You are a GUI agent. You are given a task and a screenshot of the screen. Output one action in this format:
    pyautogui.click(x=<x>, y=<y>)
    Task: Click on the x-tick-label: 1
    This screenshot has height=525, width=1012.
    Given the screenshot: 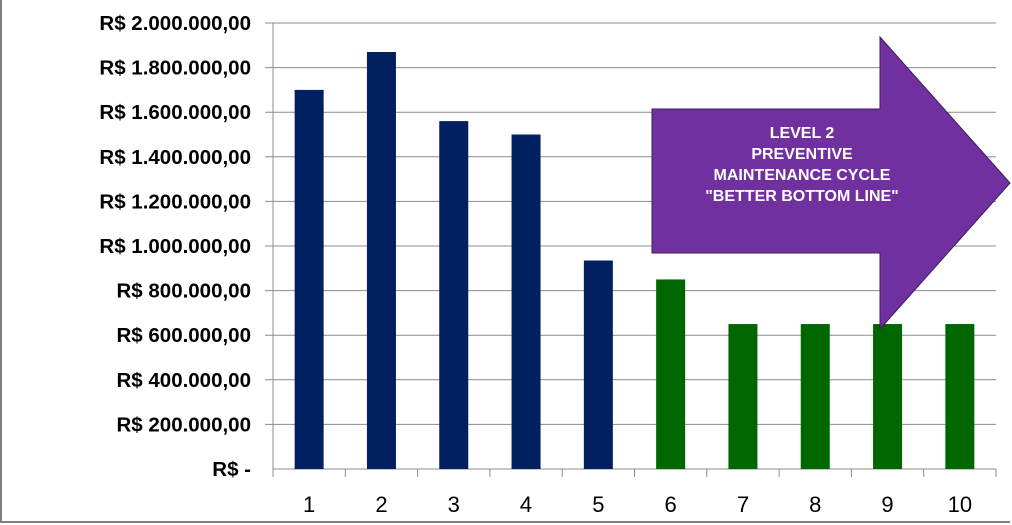 What is the action you would take?
    pyautogui.click(x=309, y=504)
    